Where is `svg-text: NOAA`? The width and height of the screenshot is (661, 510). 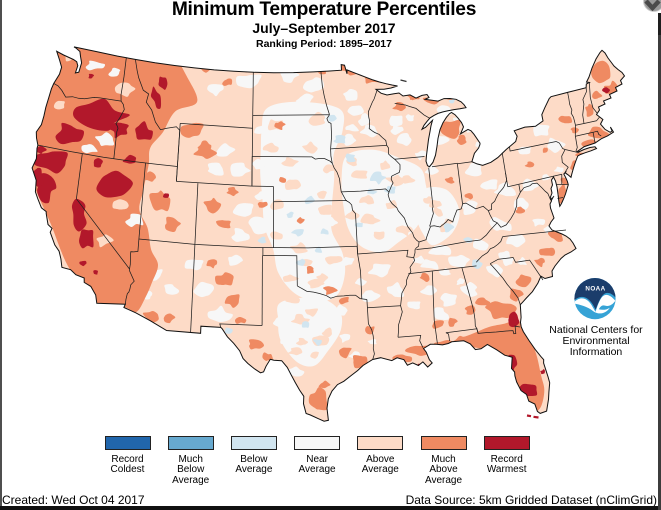 svg-text: NOAA is located at coordinates (595, 289).